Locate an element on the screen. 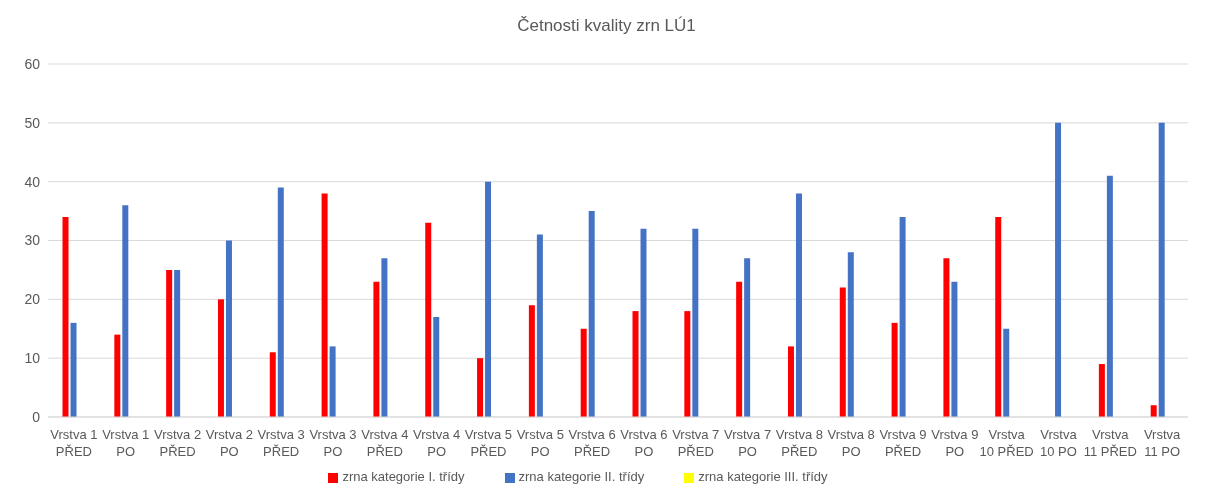 The width and height of the screenshot is (1213, 493). x-tick-label: Vrstva 11 PŘED is located at coordinates (1110, 443).